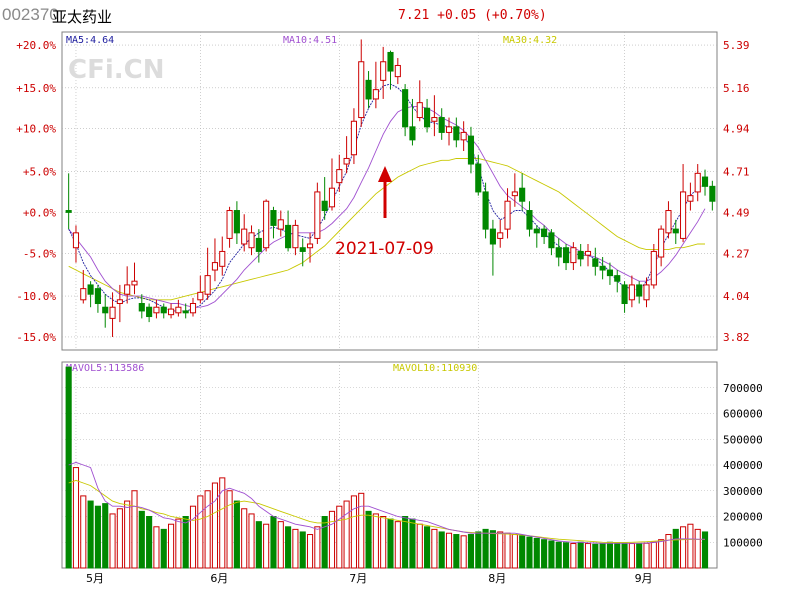 The width and height of the screenshot is (800, 600). I want to click on percent-tick-label: +5.0%, so click(39, 171).